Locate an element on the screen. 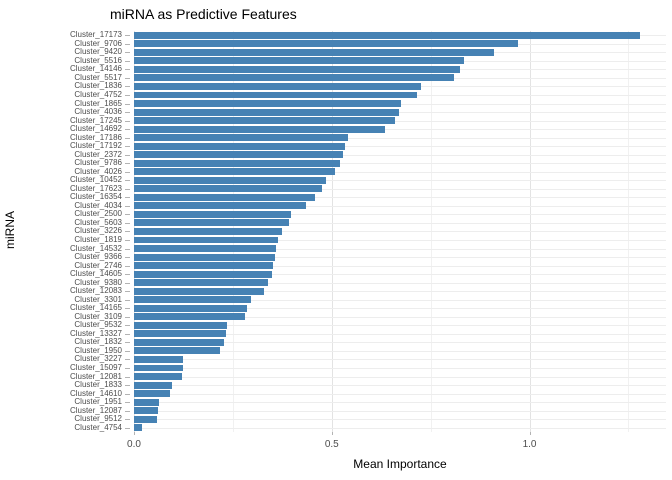 The width and height of the screenshot is (672, 480). y-axis-label: Cluster_9532 is located at coordinates (98, 325).